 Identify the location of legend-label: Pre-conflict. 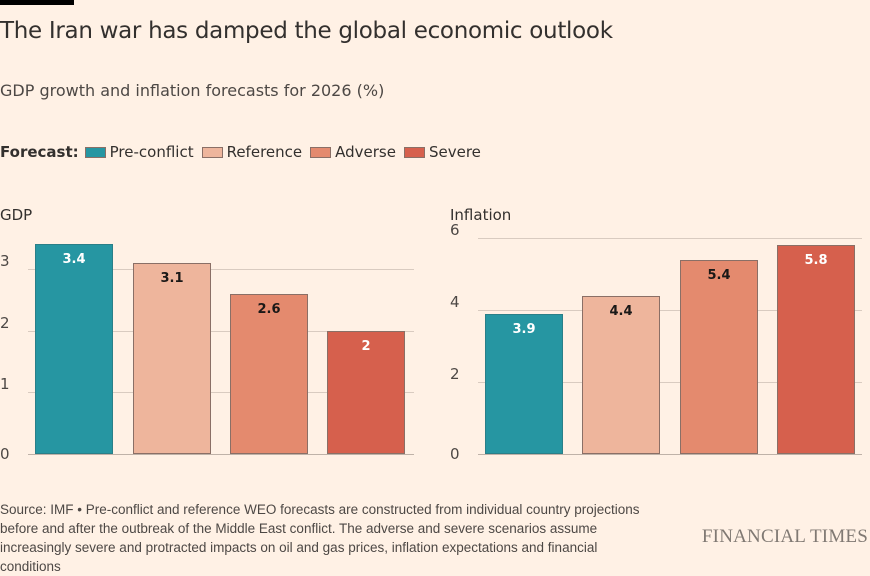
(151, 152).